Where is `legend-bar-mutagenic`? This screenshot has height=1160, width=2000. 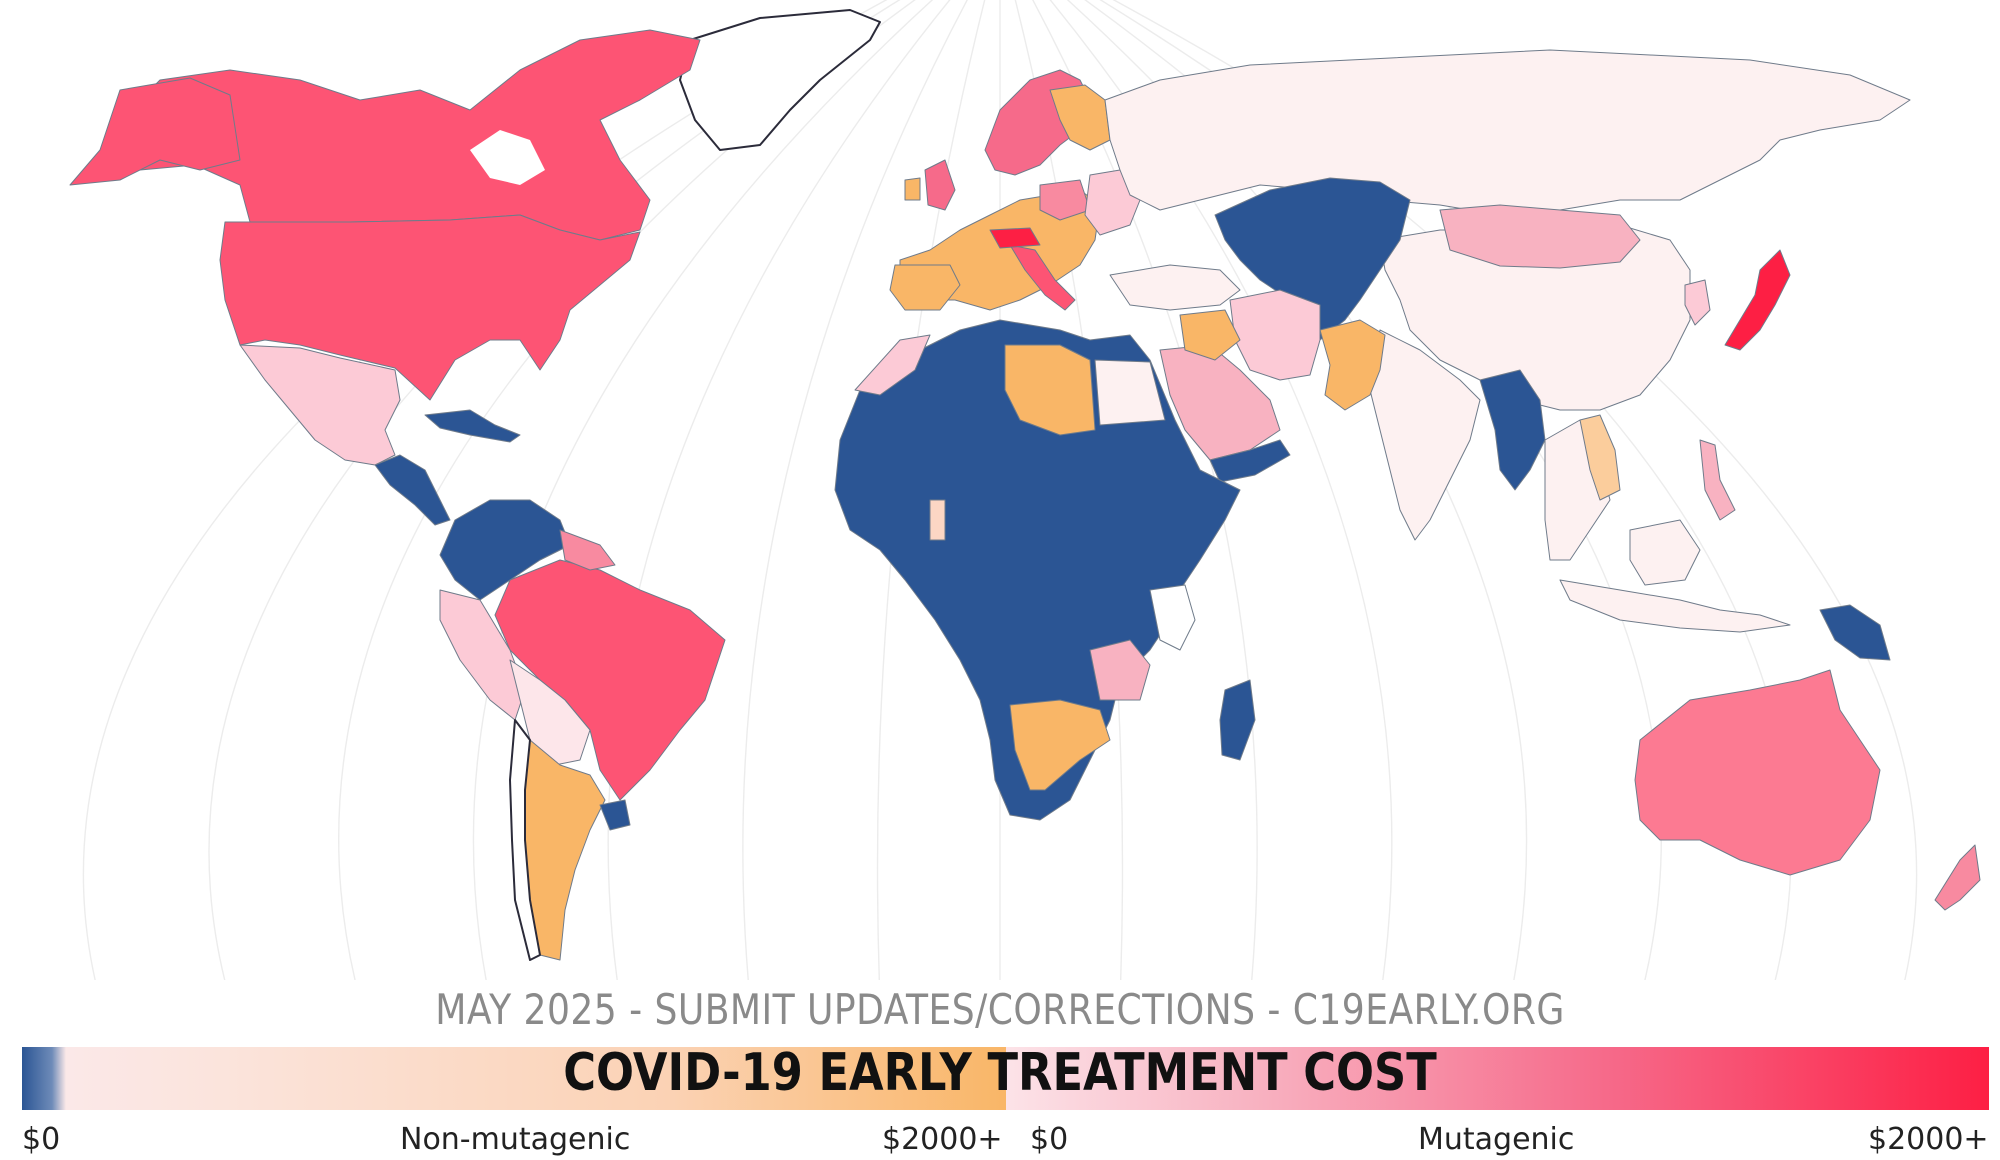 legend-bar-mutagenic is located at coordinates (1497, 1078).